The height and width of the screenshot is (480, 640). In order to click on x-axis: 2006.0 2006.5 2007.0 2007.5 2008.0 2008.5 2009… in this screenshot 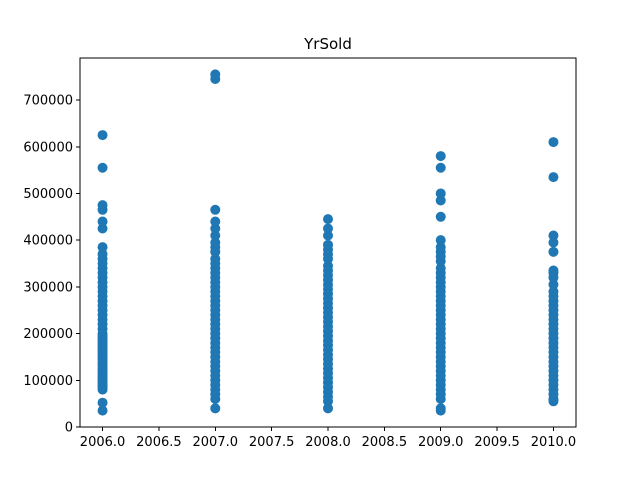, I will do `click(328, 438)`.